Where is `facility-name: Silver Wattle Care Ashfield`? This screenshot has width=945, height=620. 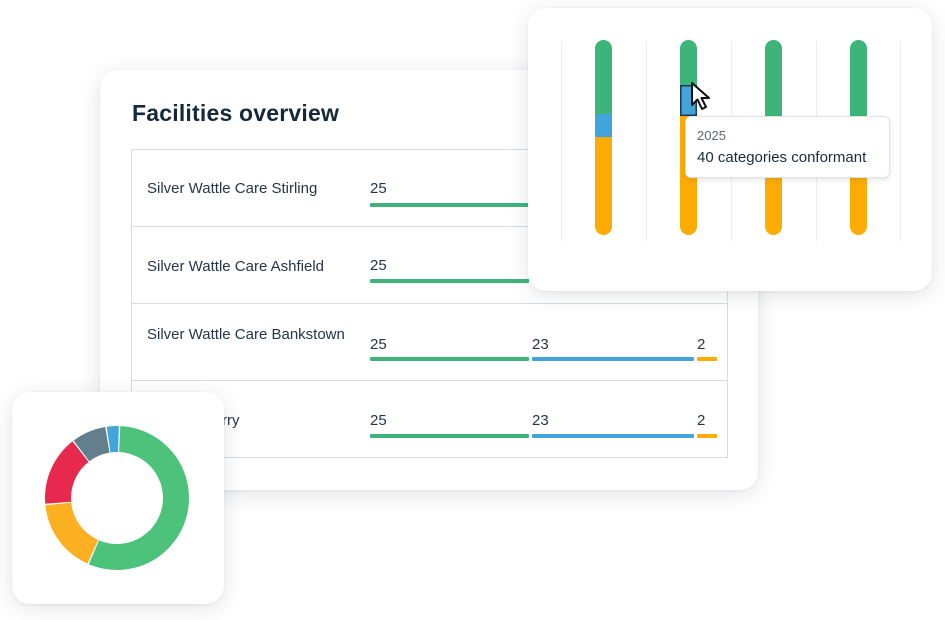
facility-name: Silver Wattle Care Ashfield is located at coordinates (236, 266).